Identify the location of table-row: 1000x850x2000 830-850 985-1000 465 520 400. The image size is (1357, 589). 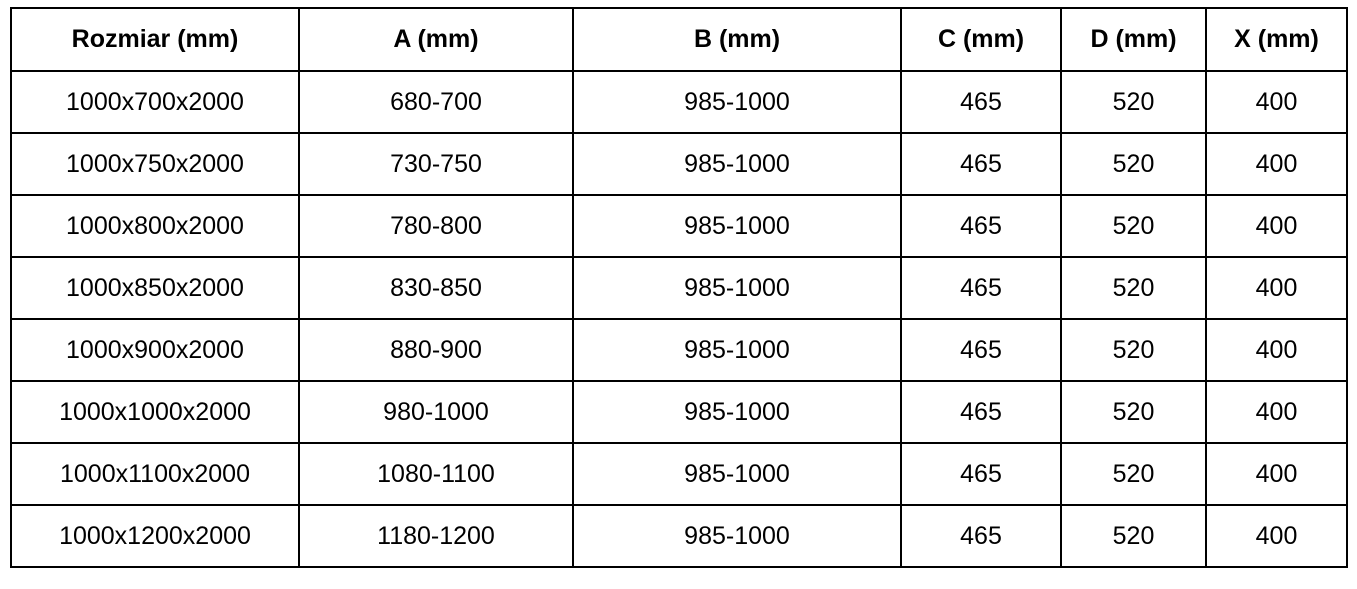
(679, 288).